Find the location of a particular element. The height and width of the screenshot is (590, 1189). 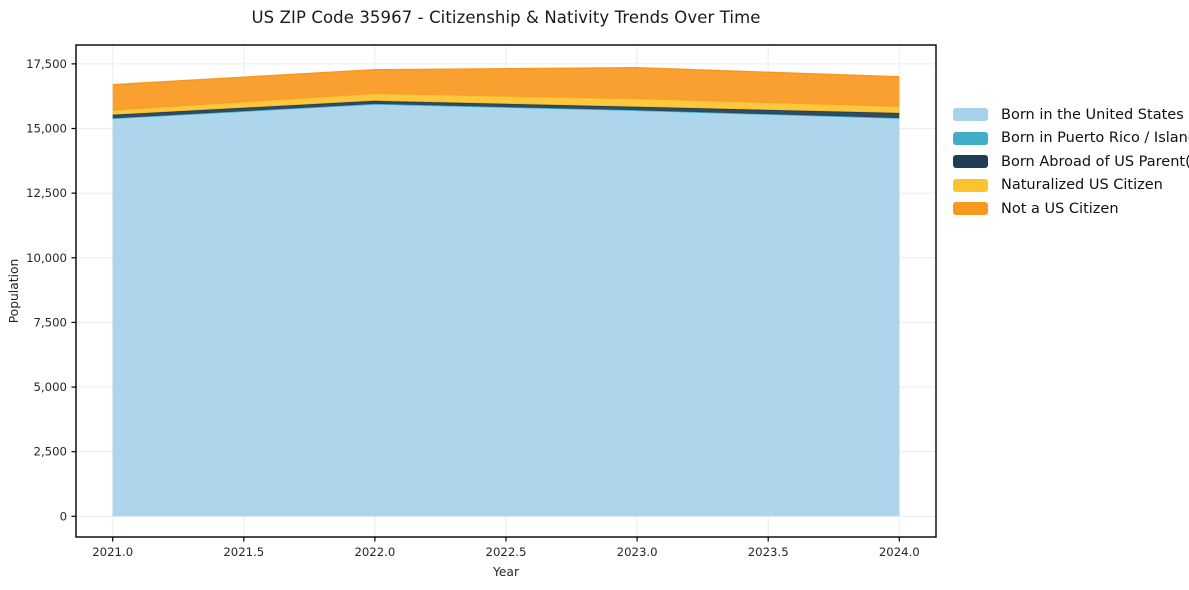

legend-item-born-abroad-of-us-parent-s: Born Abroad of US Parent(s) is located at coordinates (1071, 162).